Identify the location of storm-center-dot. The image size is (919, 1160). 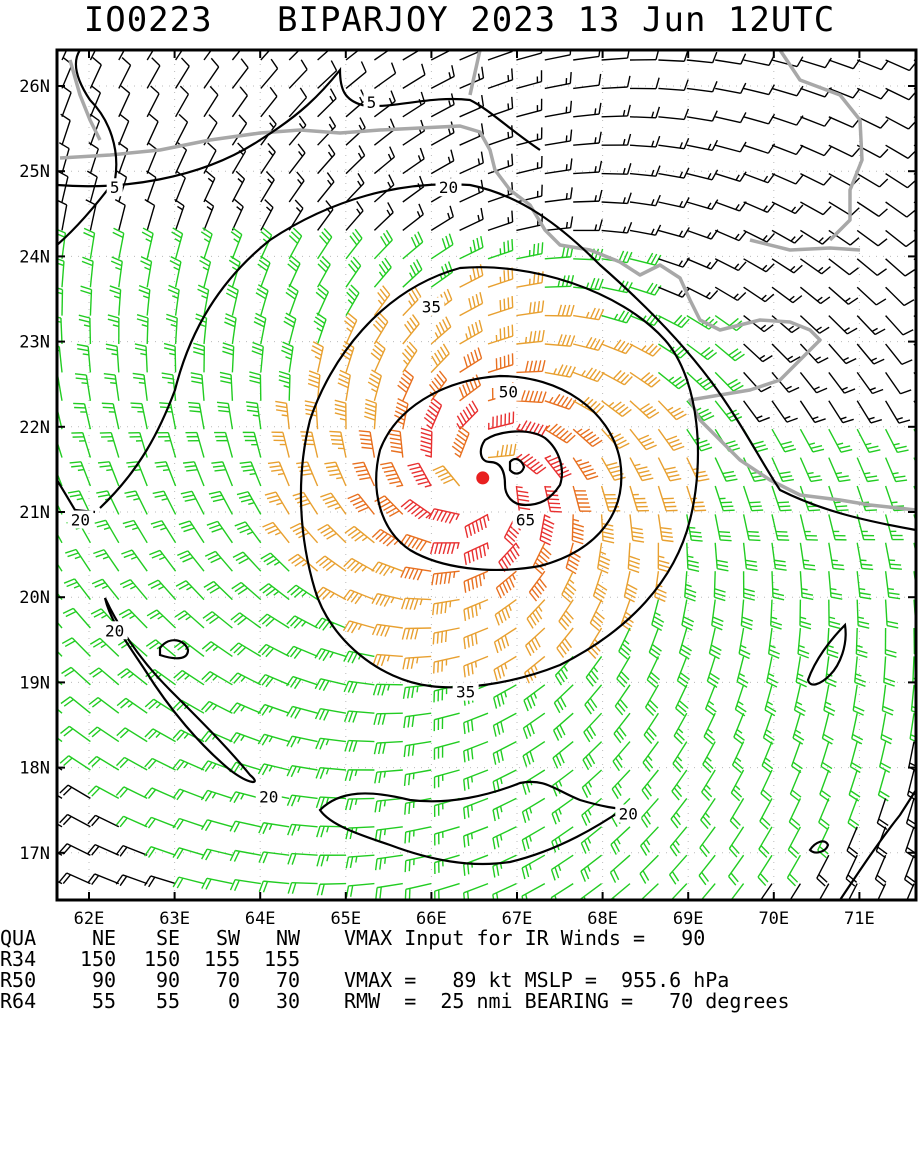
(483, 478).